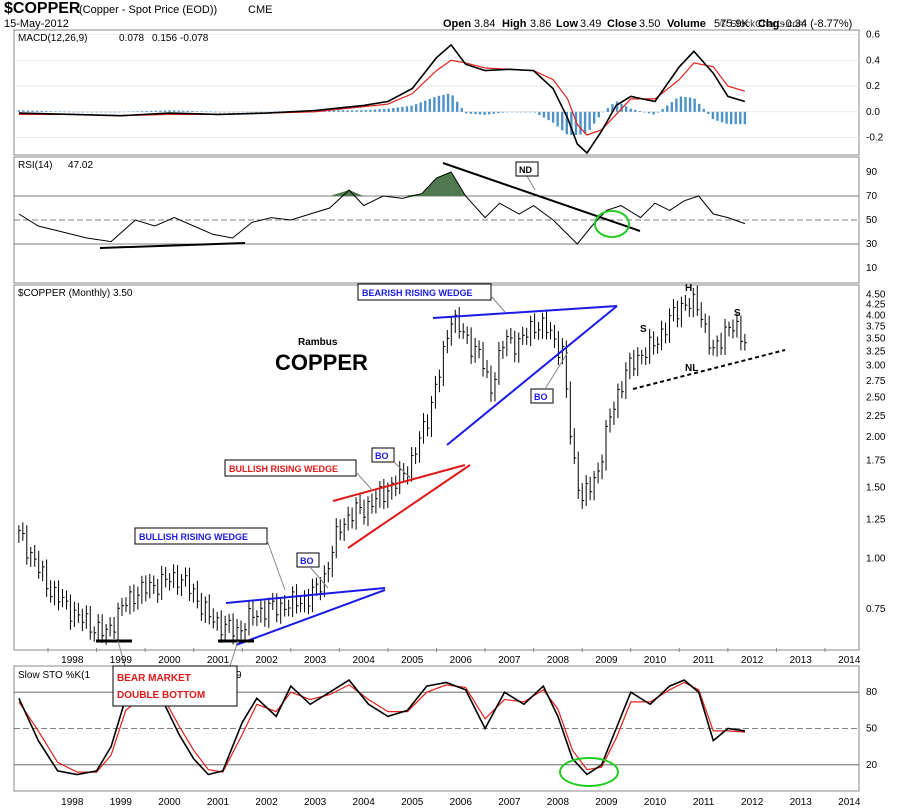 This screenshot has width=900, height=811. I want to click on rsi-breakout-circle, so click(612, 224).